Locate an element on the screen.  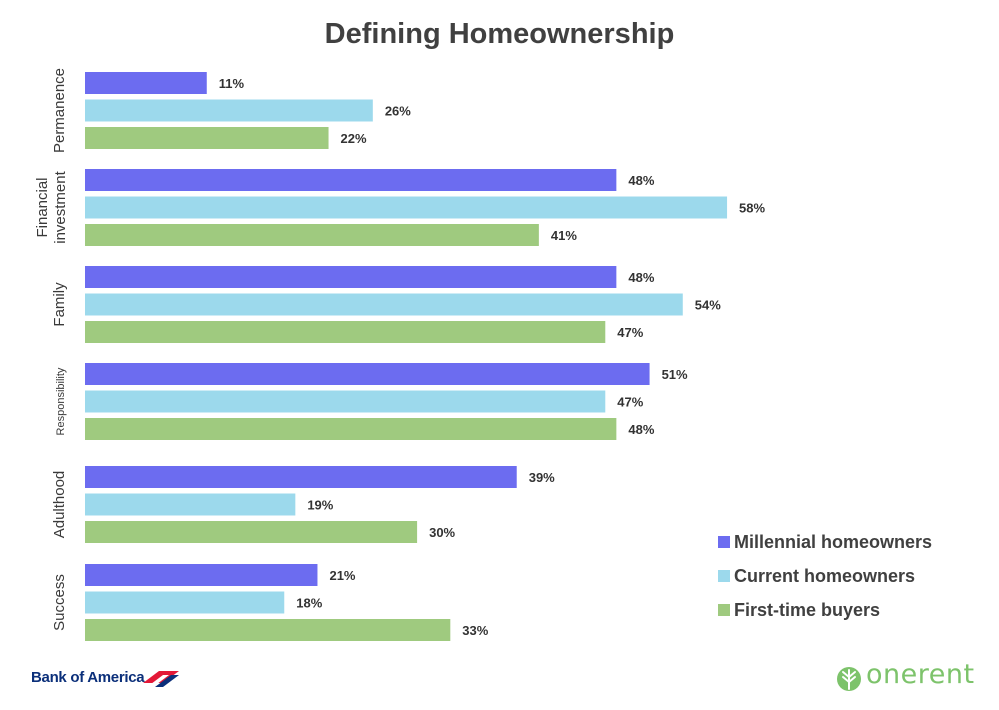
bar-success-first-time-buyers is located at coordinates (268, 630).